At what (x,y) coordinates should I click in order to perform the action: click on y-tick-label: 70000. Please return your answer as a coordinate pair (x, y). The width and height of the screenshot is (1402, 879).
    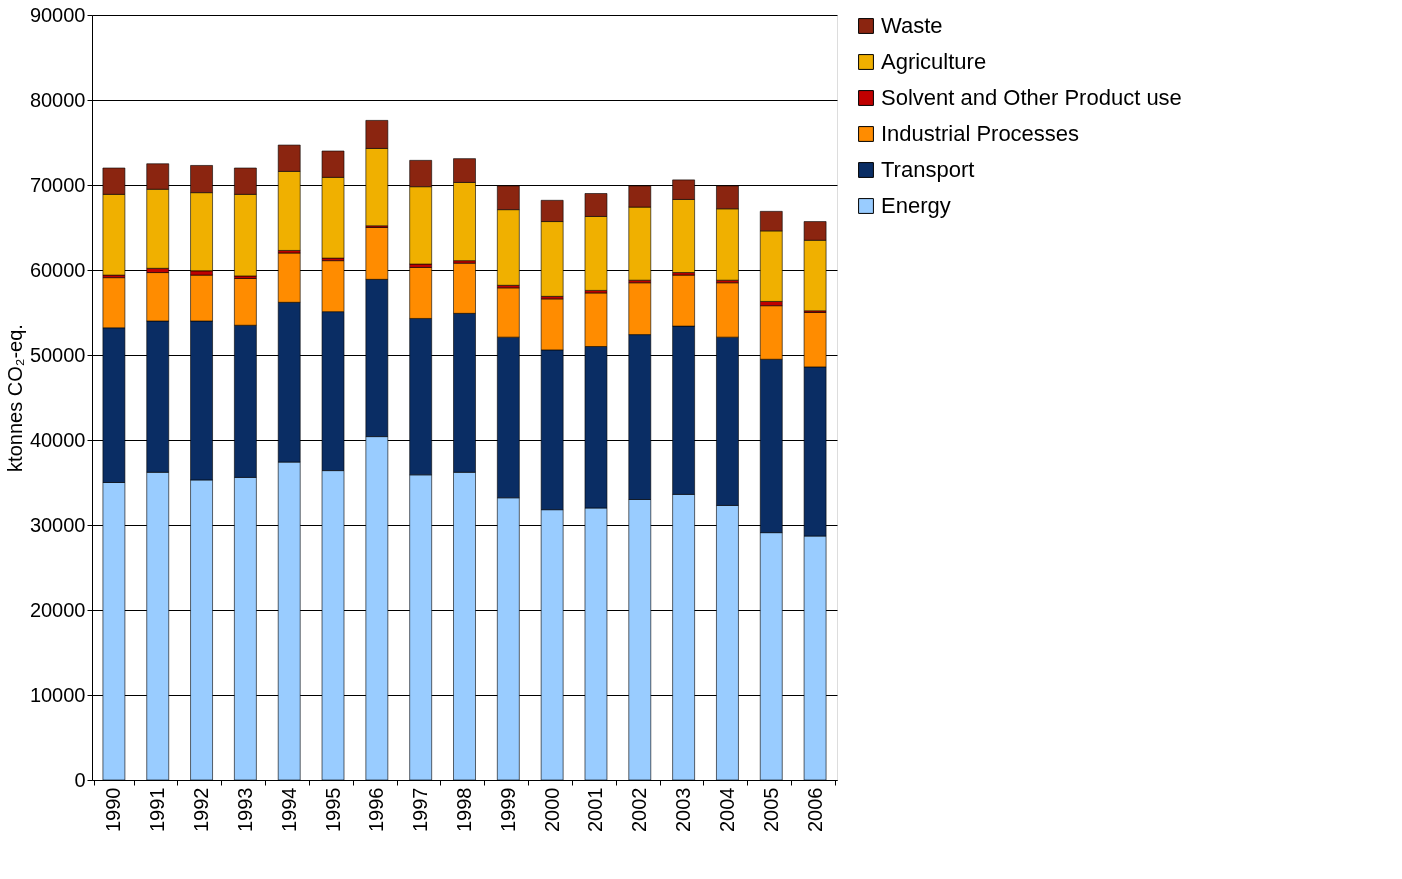
    Looking at the image, I should click on (57, 184).